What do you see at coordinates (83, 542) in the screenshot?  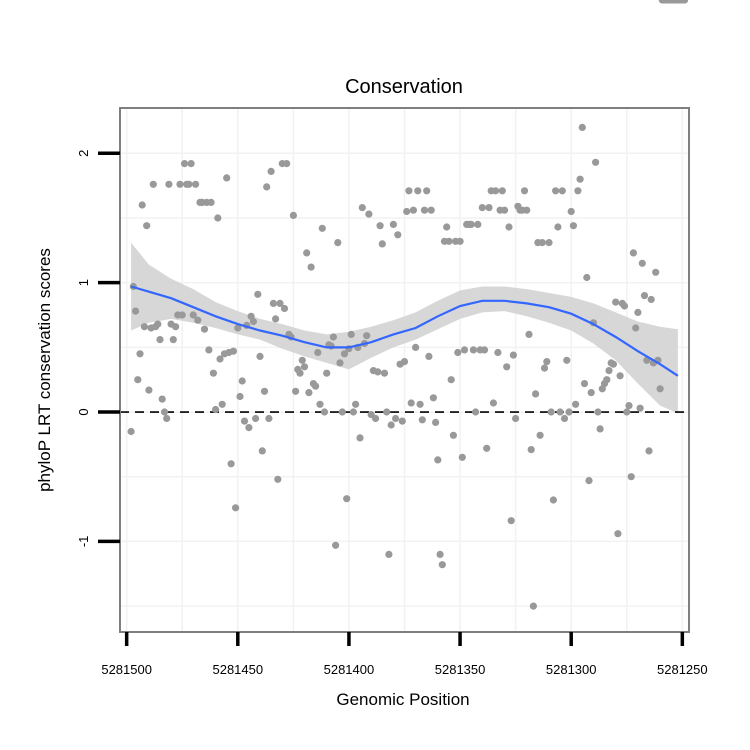 I see `y-tick-label: -1` at bounding box center [83, 542].